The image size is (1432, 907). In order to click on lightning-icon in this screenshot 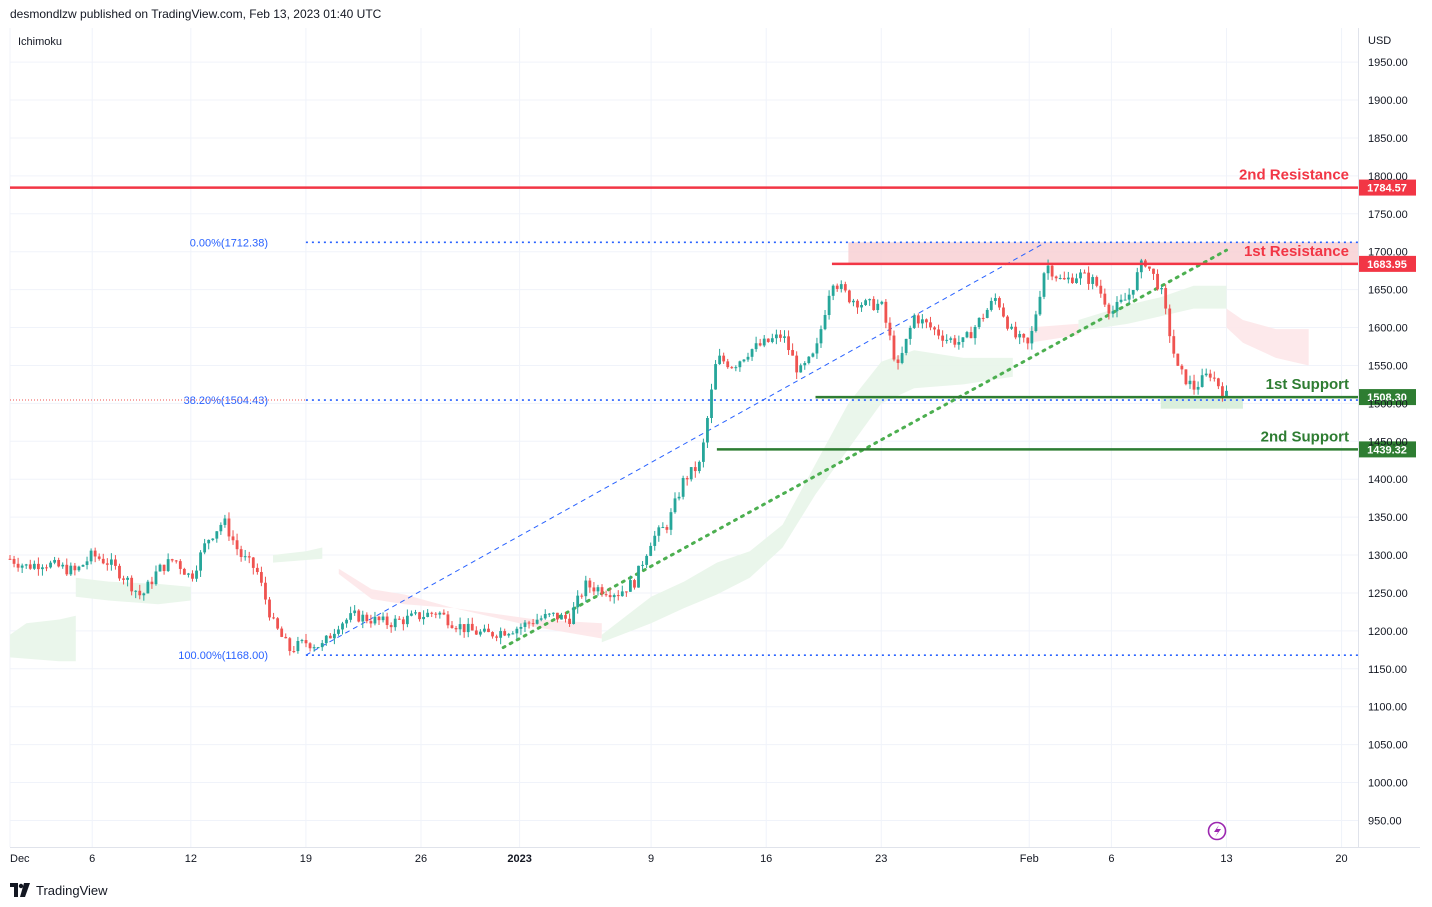, I will do `click(1217, 831)`.